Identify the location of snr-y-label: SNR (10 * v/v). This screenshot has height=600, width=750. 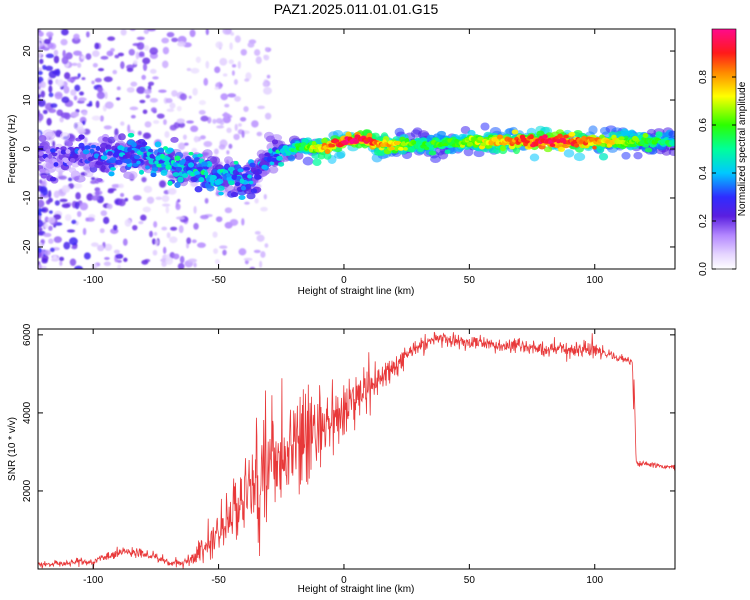
(12, 449).